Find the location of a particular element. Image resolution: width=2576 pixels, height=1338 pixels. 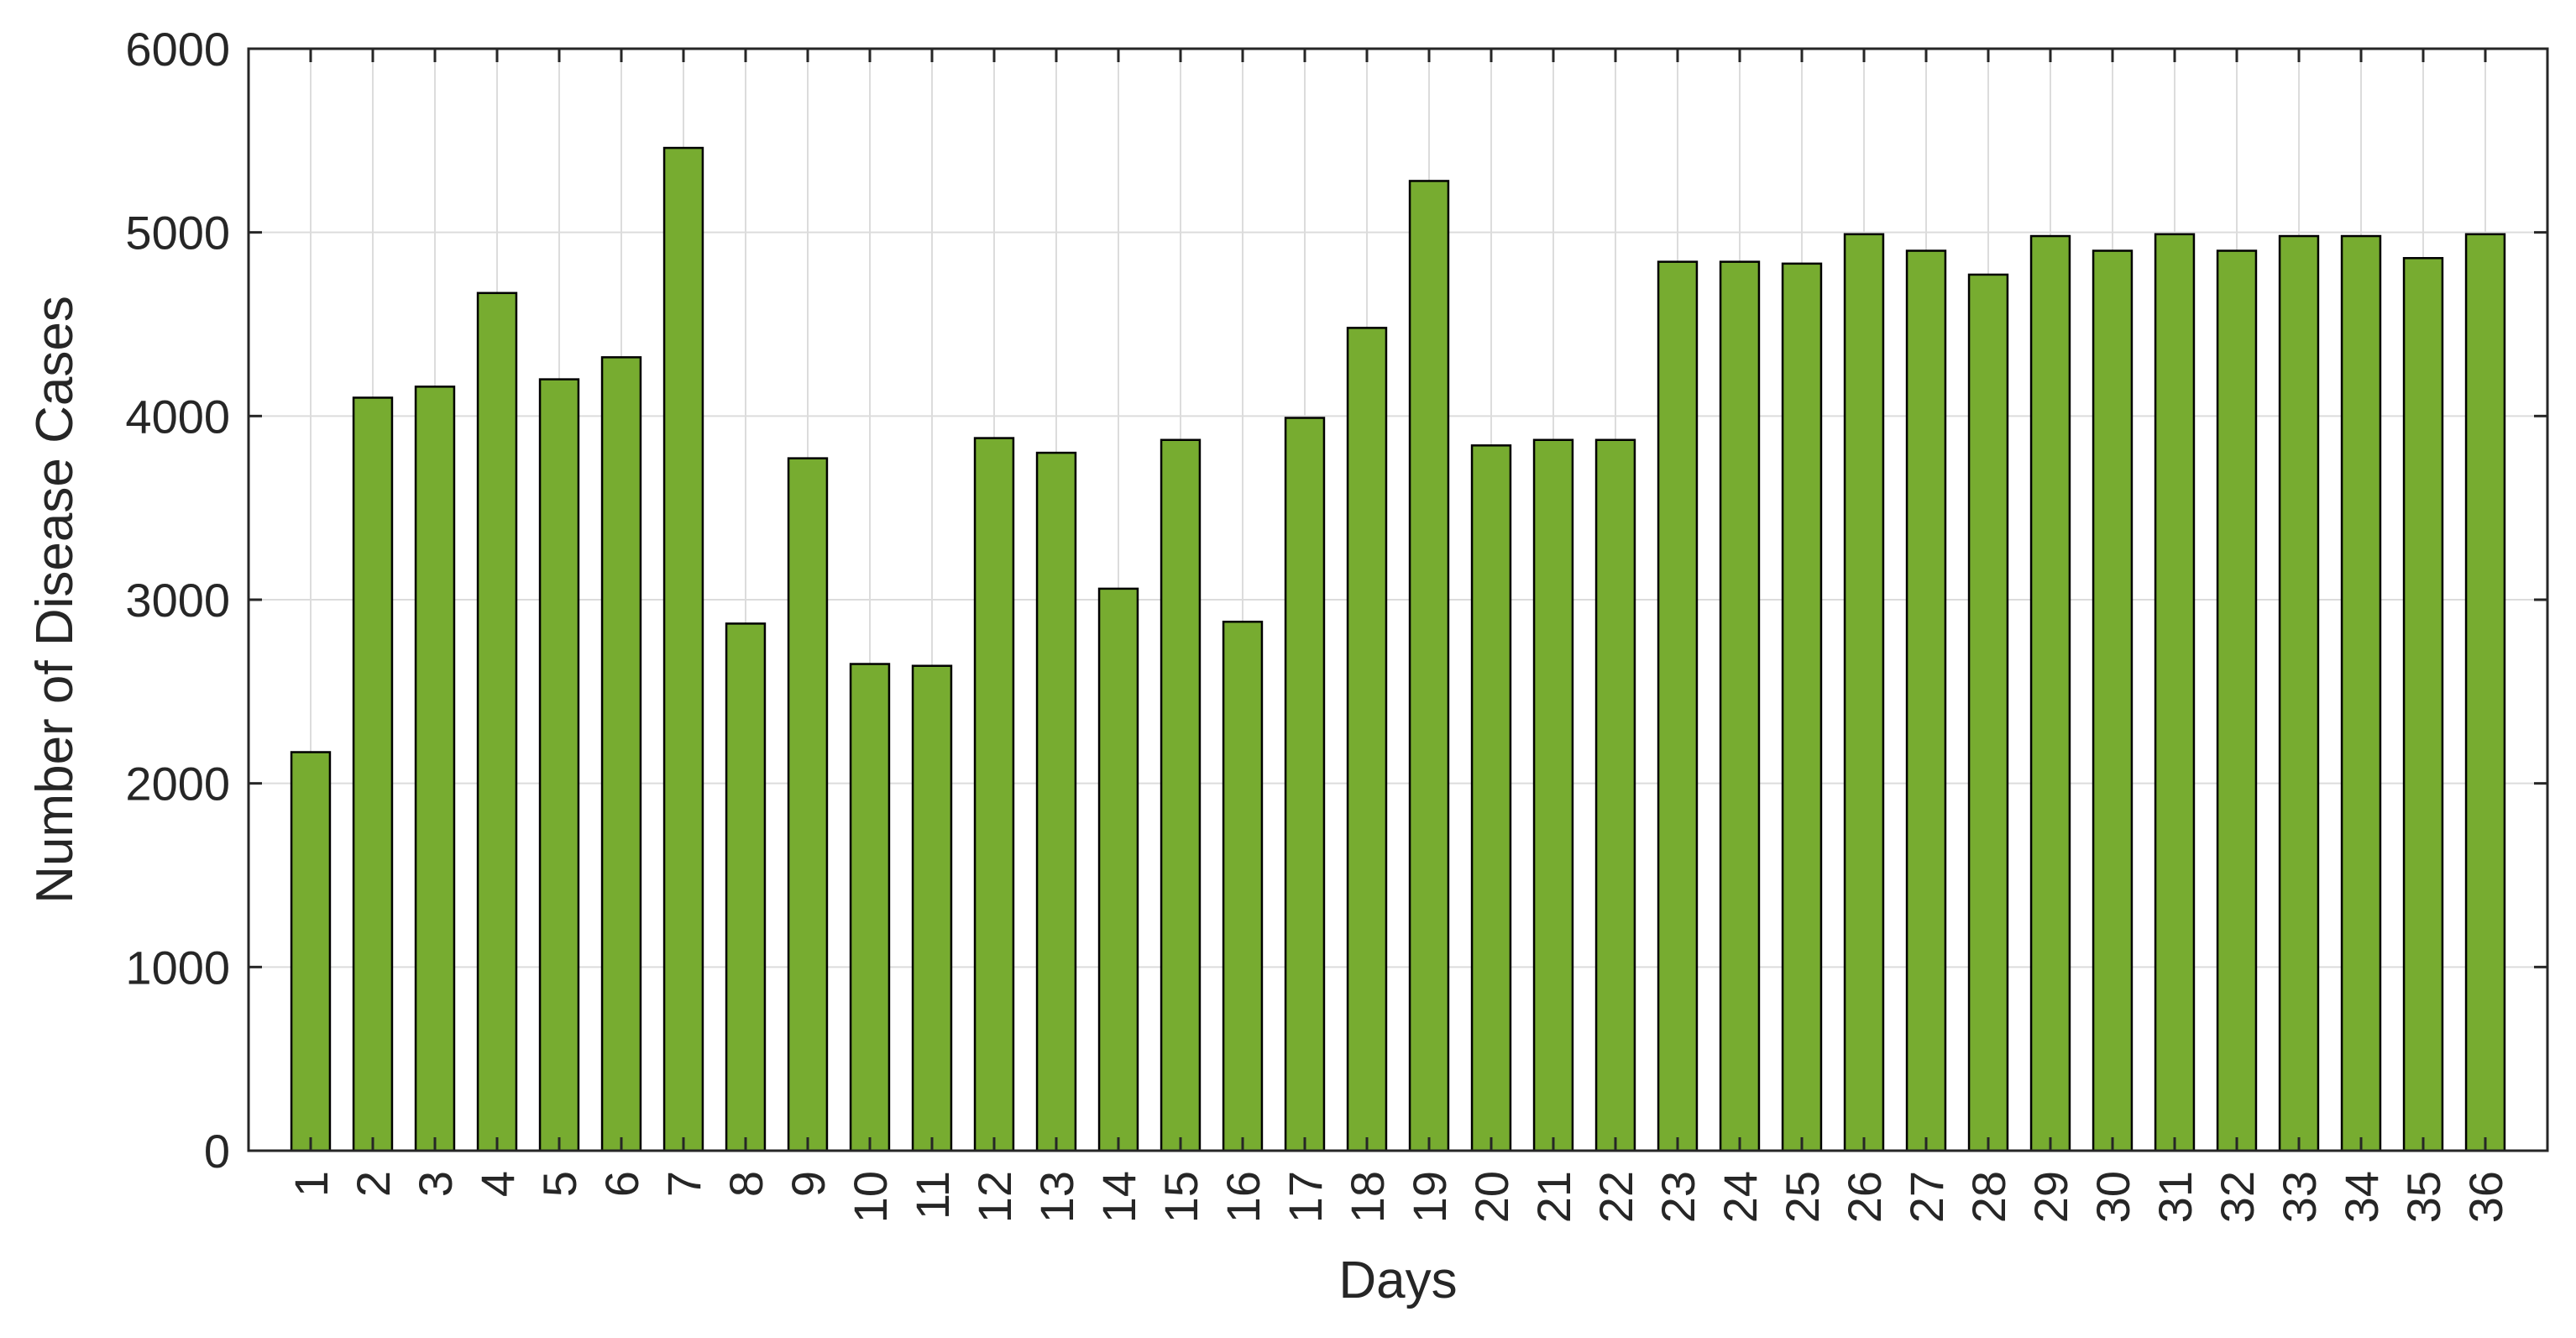

x-tick-label-26: 26 is located at coordinates (1865, 1197).